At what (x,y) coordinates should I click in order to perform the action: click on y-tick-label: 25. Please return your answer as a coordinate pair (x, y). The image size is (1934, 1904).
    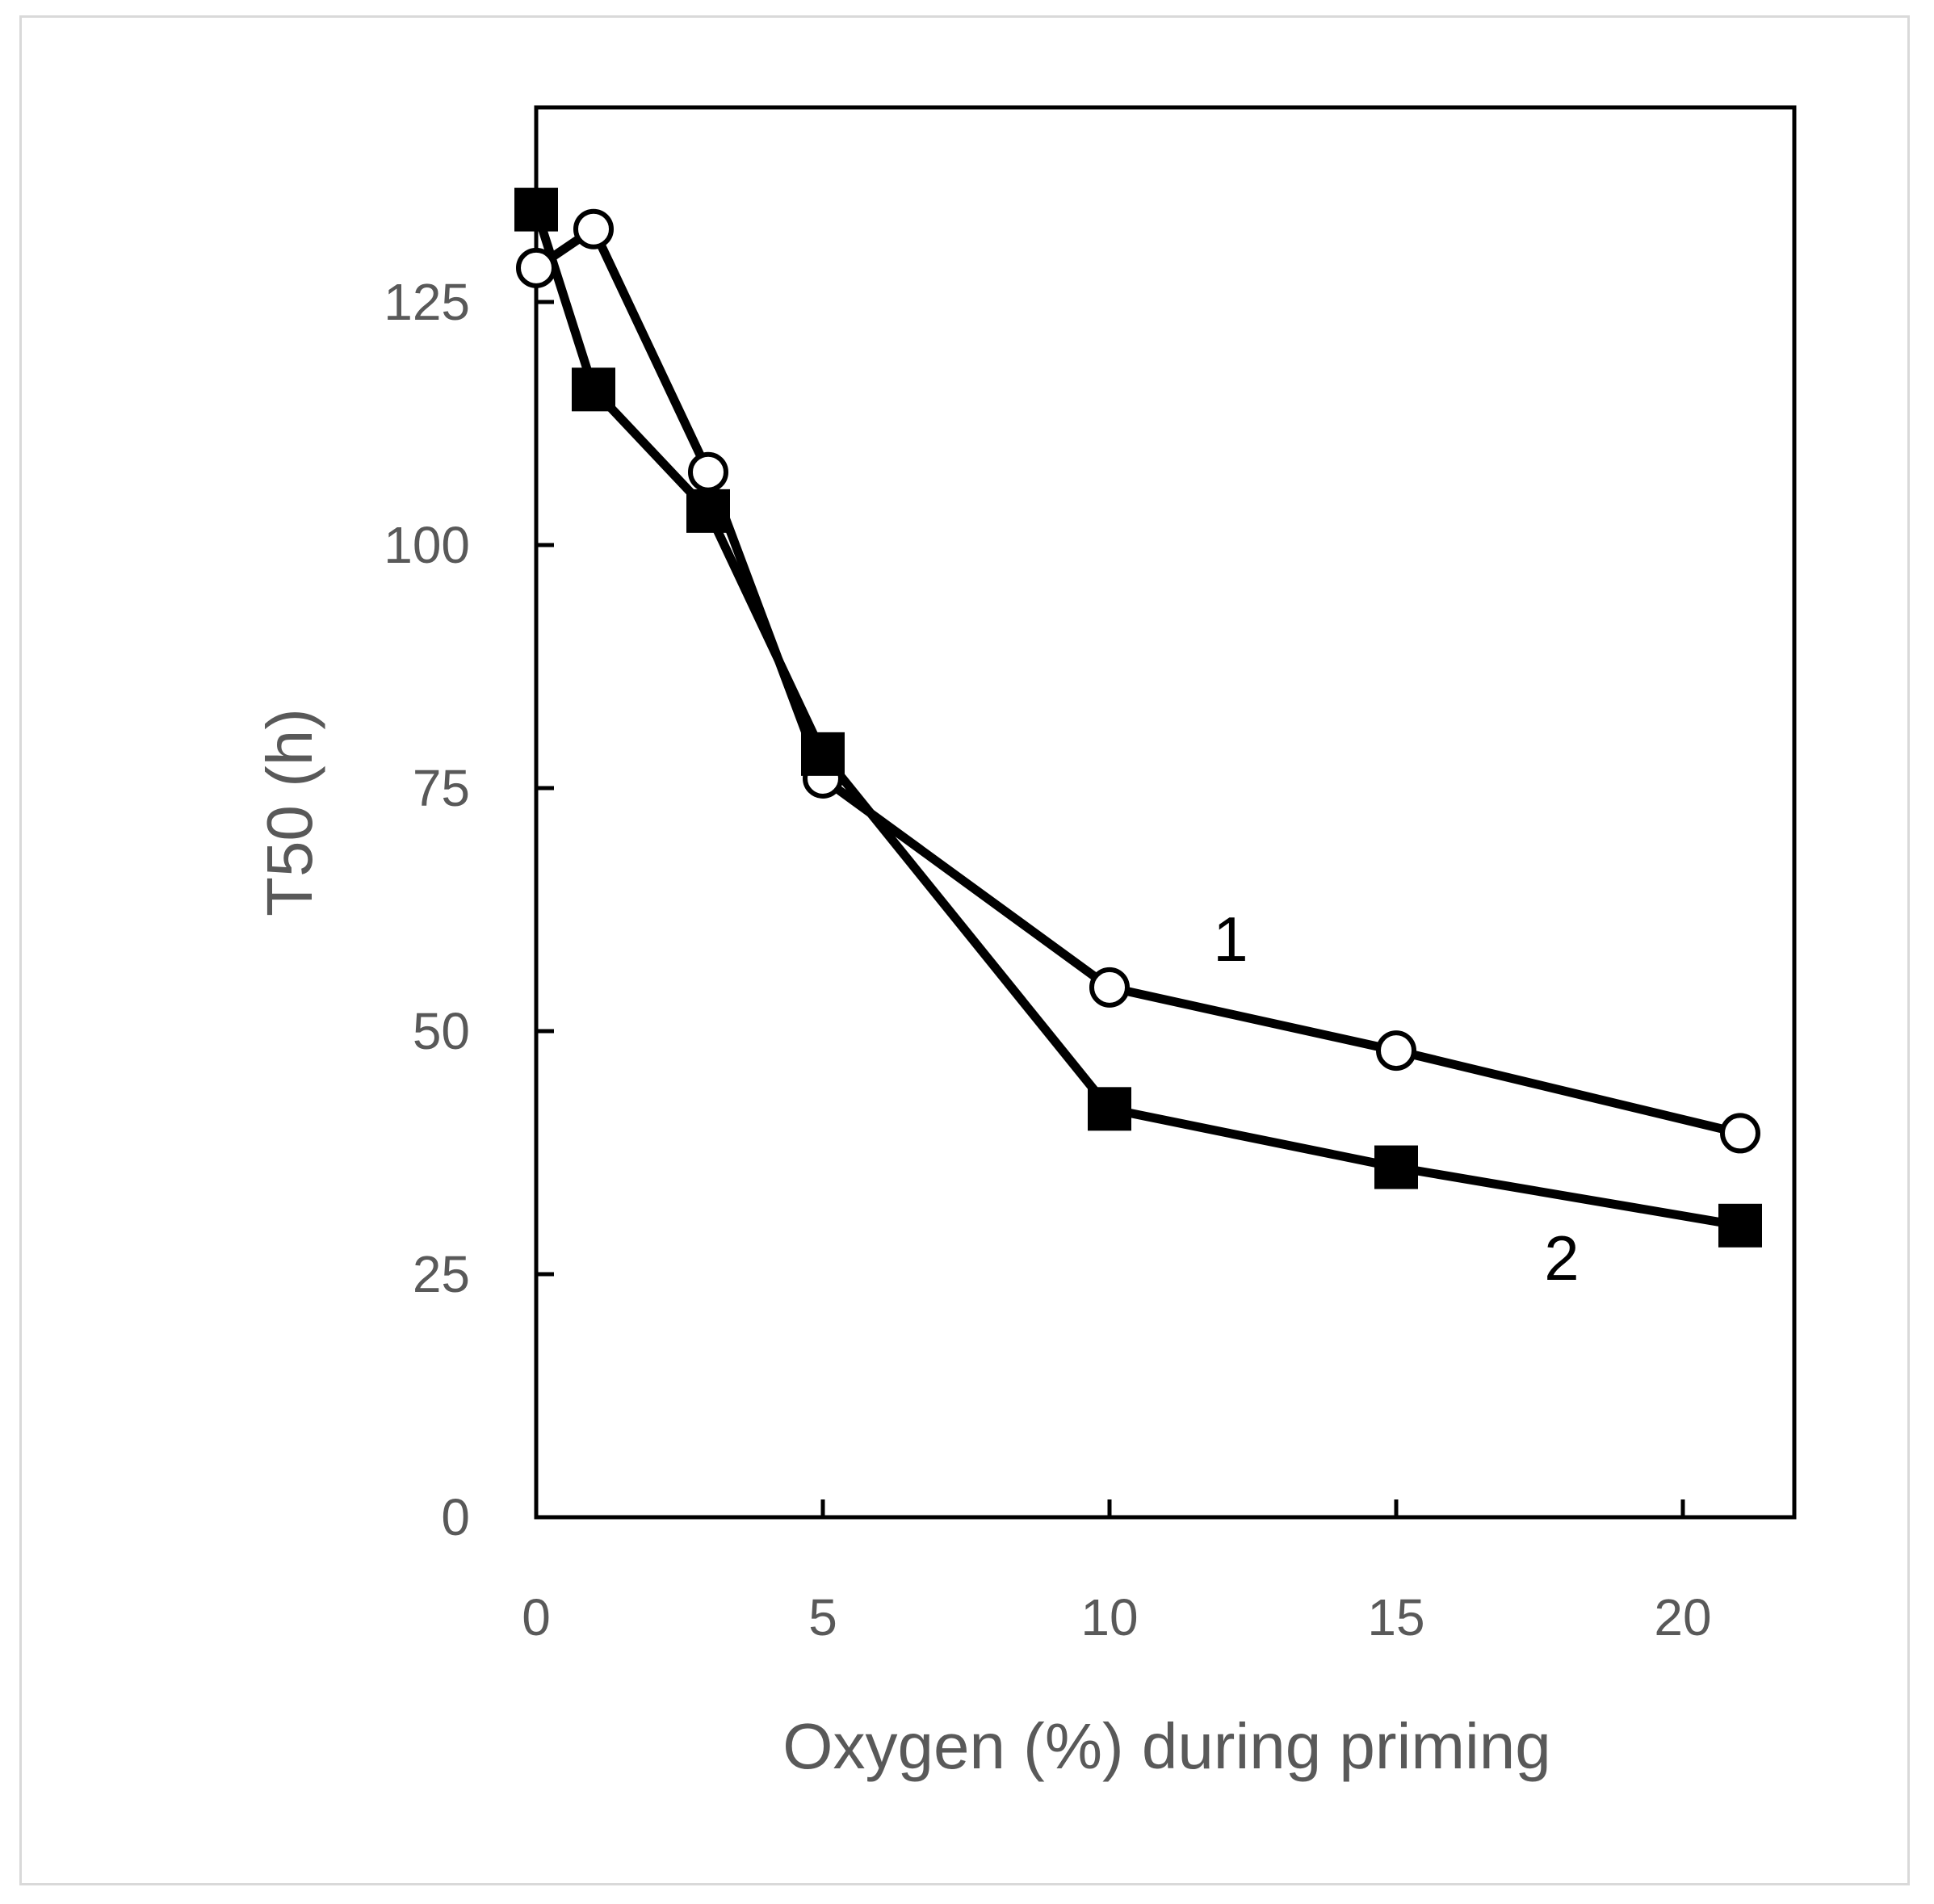
    Looking at the image, I should click on (442, 1274).